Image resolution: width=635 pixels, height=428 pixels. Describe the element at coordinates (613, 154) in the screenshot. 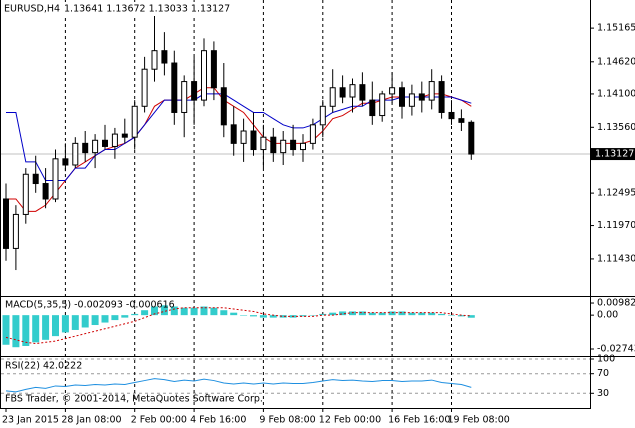

I see `price-tag` at that location.